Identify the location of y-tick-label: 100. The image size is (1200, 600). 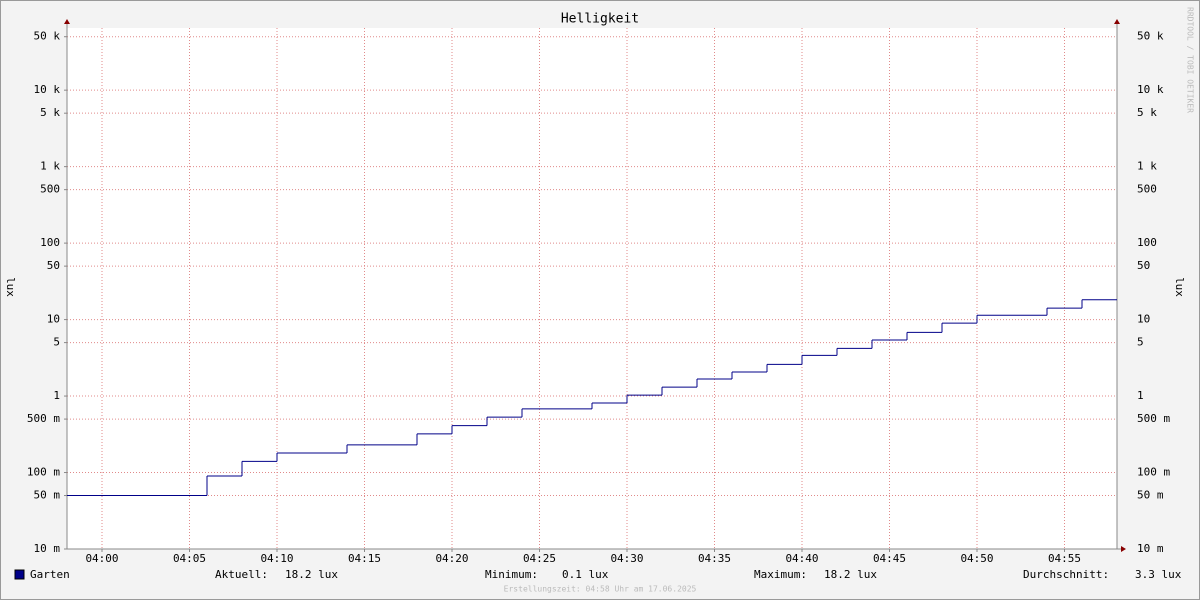
(50, 242).